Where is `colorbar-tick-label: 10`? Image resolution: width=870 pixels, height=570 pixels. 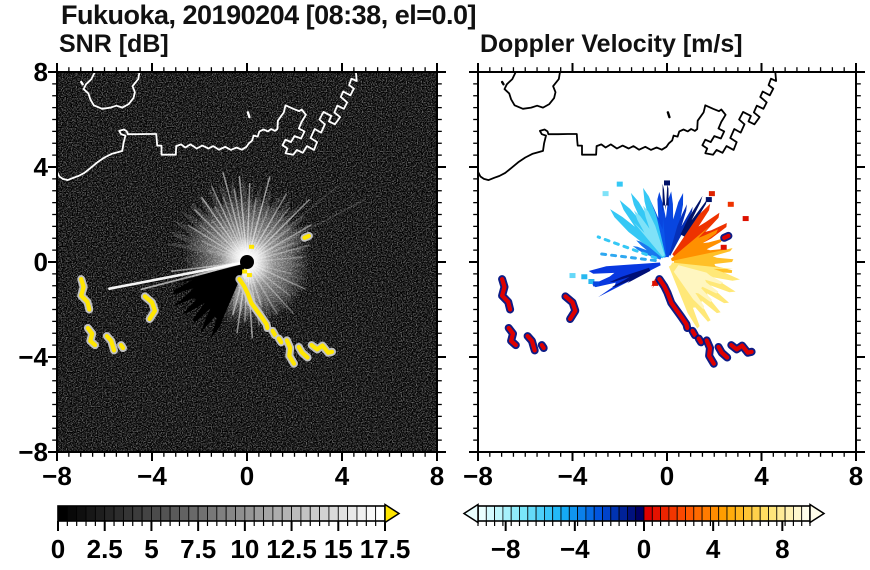
colorbar-tick-label: 10 is located at coordinates (245, 549).